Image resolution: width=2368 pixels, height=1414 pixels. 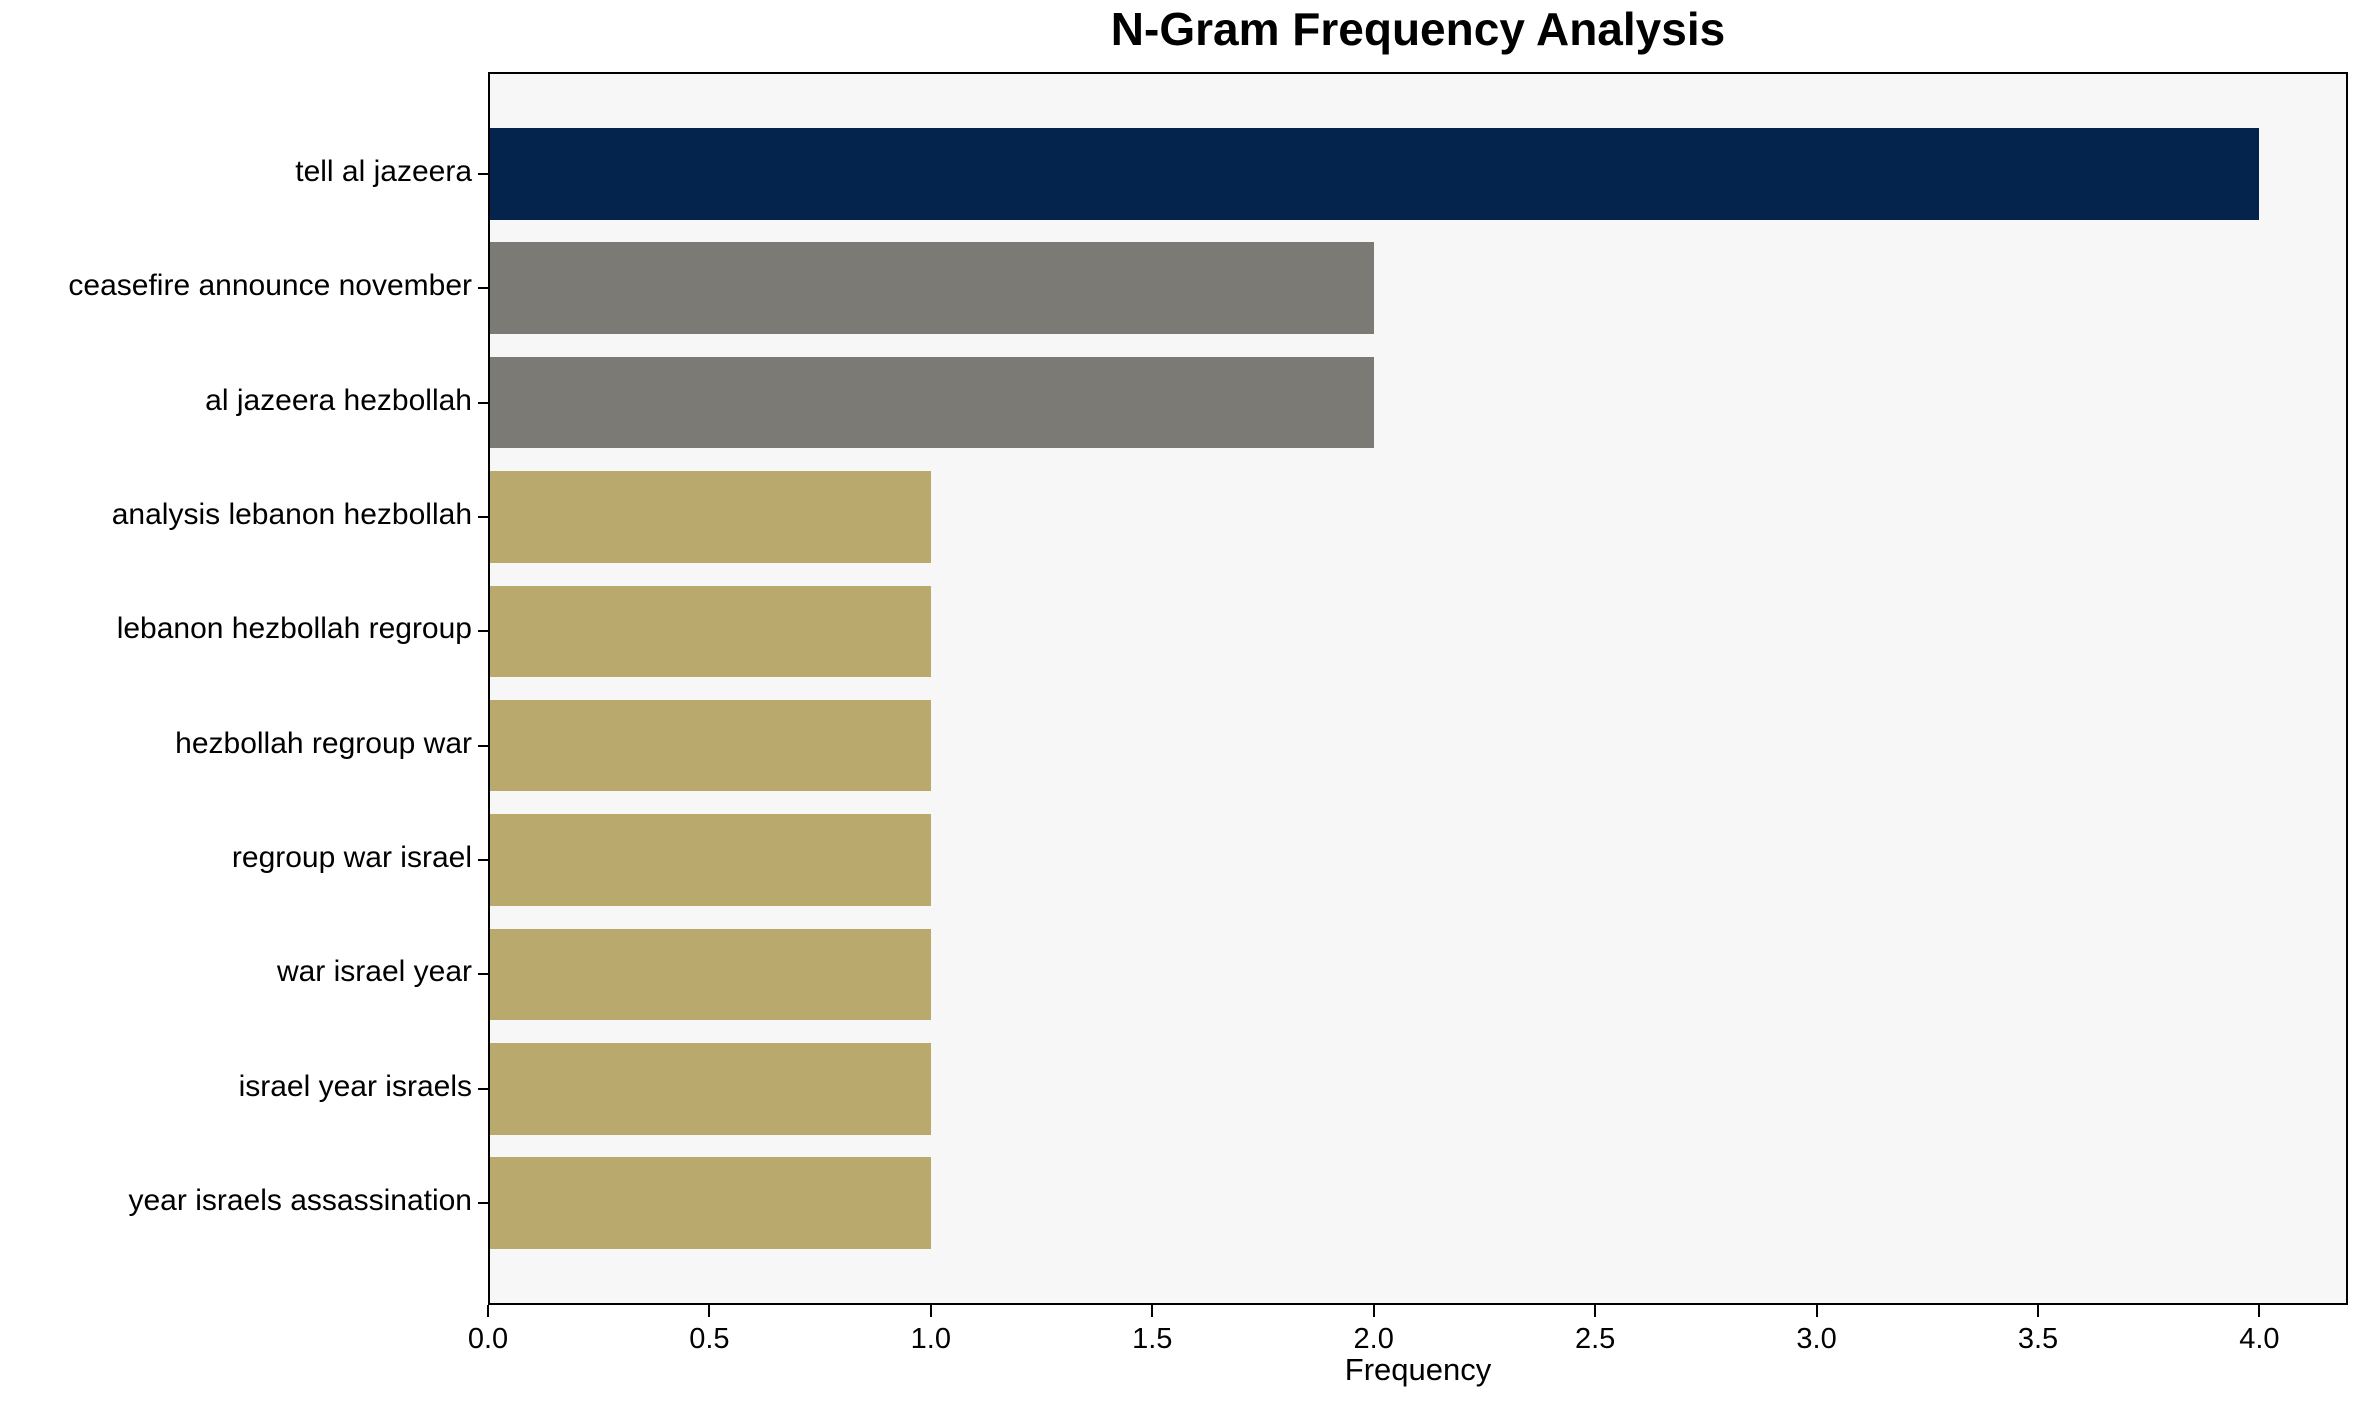 I want to click on x-tick-label: 0.0, so click(x=488, y=1339).